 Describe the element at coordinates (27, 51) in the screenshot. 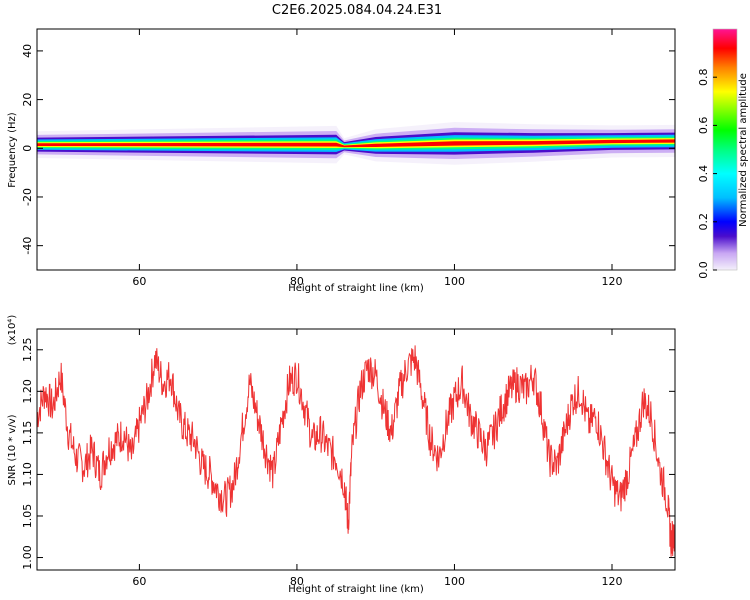

I see `y-tick-label: 40` at that location.